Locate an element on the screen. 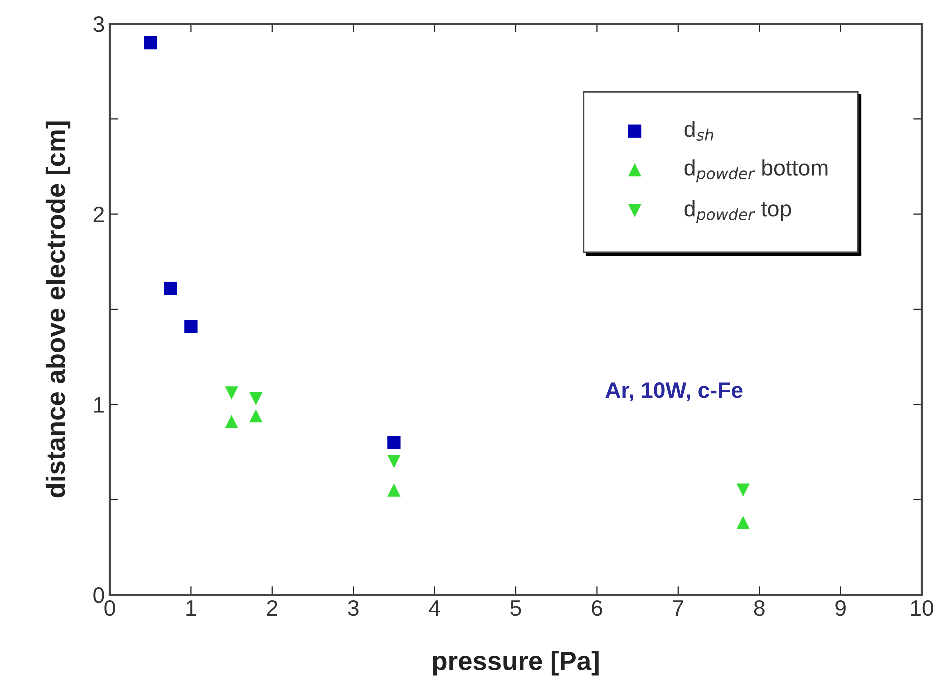 This screenshot has width=941, height=698. x-tick-label: 1 is located at coordinates (191, 608).